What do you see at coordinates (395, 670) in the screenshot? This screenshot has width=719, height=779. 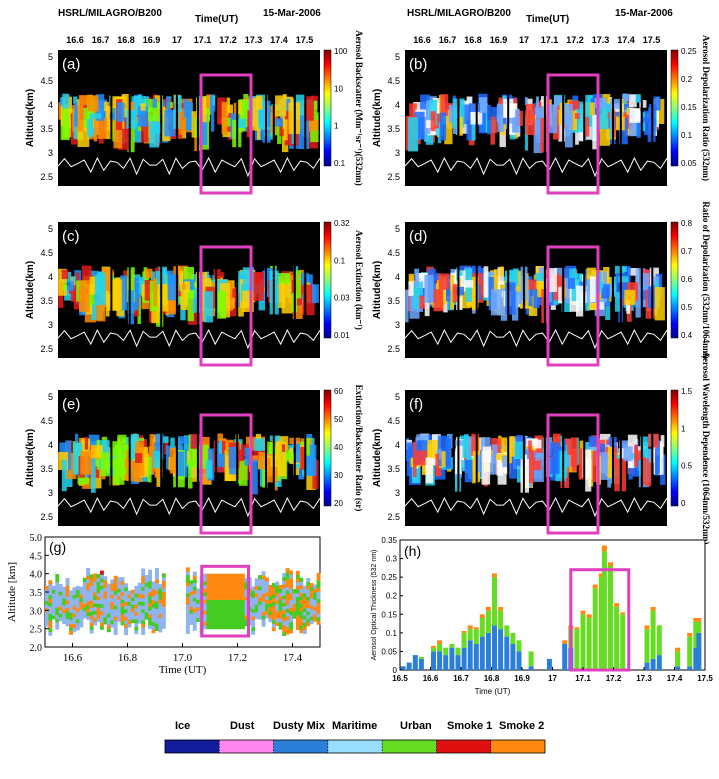 I see `y-tick-label: 0` at bounding box center [395, 670].